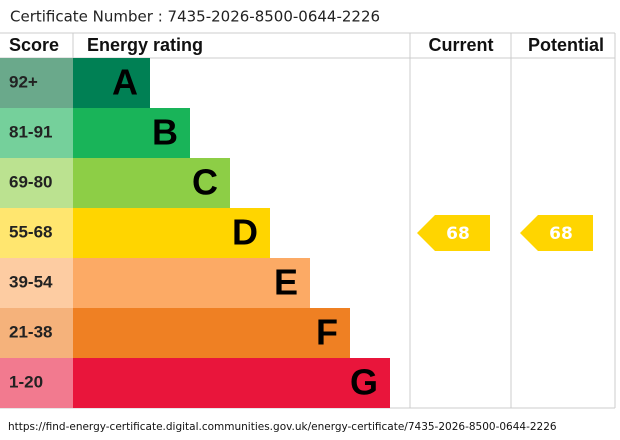 The image size is (620, 440). What do you see at coordinates (327, 332) in the screenshot?
I see `band-letter: F` at bounding box center [327, 332].